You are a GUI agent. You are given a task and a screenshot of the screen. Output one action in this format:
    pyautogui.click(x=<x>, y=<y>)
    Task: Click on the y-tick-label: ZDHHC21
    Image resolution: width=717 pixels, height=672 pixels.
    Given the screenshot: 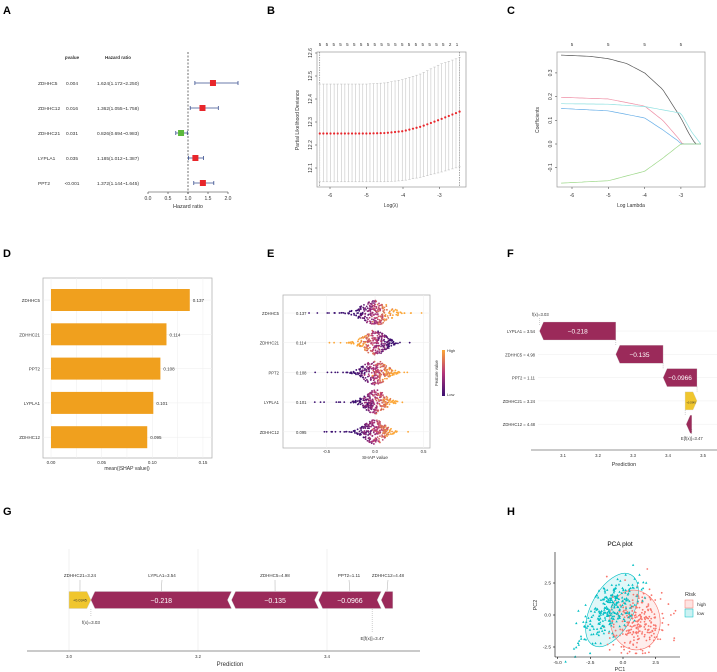 What is the action you would take?
    pyautogui.click(x=29, y=334)
    